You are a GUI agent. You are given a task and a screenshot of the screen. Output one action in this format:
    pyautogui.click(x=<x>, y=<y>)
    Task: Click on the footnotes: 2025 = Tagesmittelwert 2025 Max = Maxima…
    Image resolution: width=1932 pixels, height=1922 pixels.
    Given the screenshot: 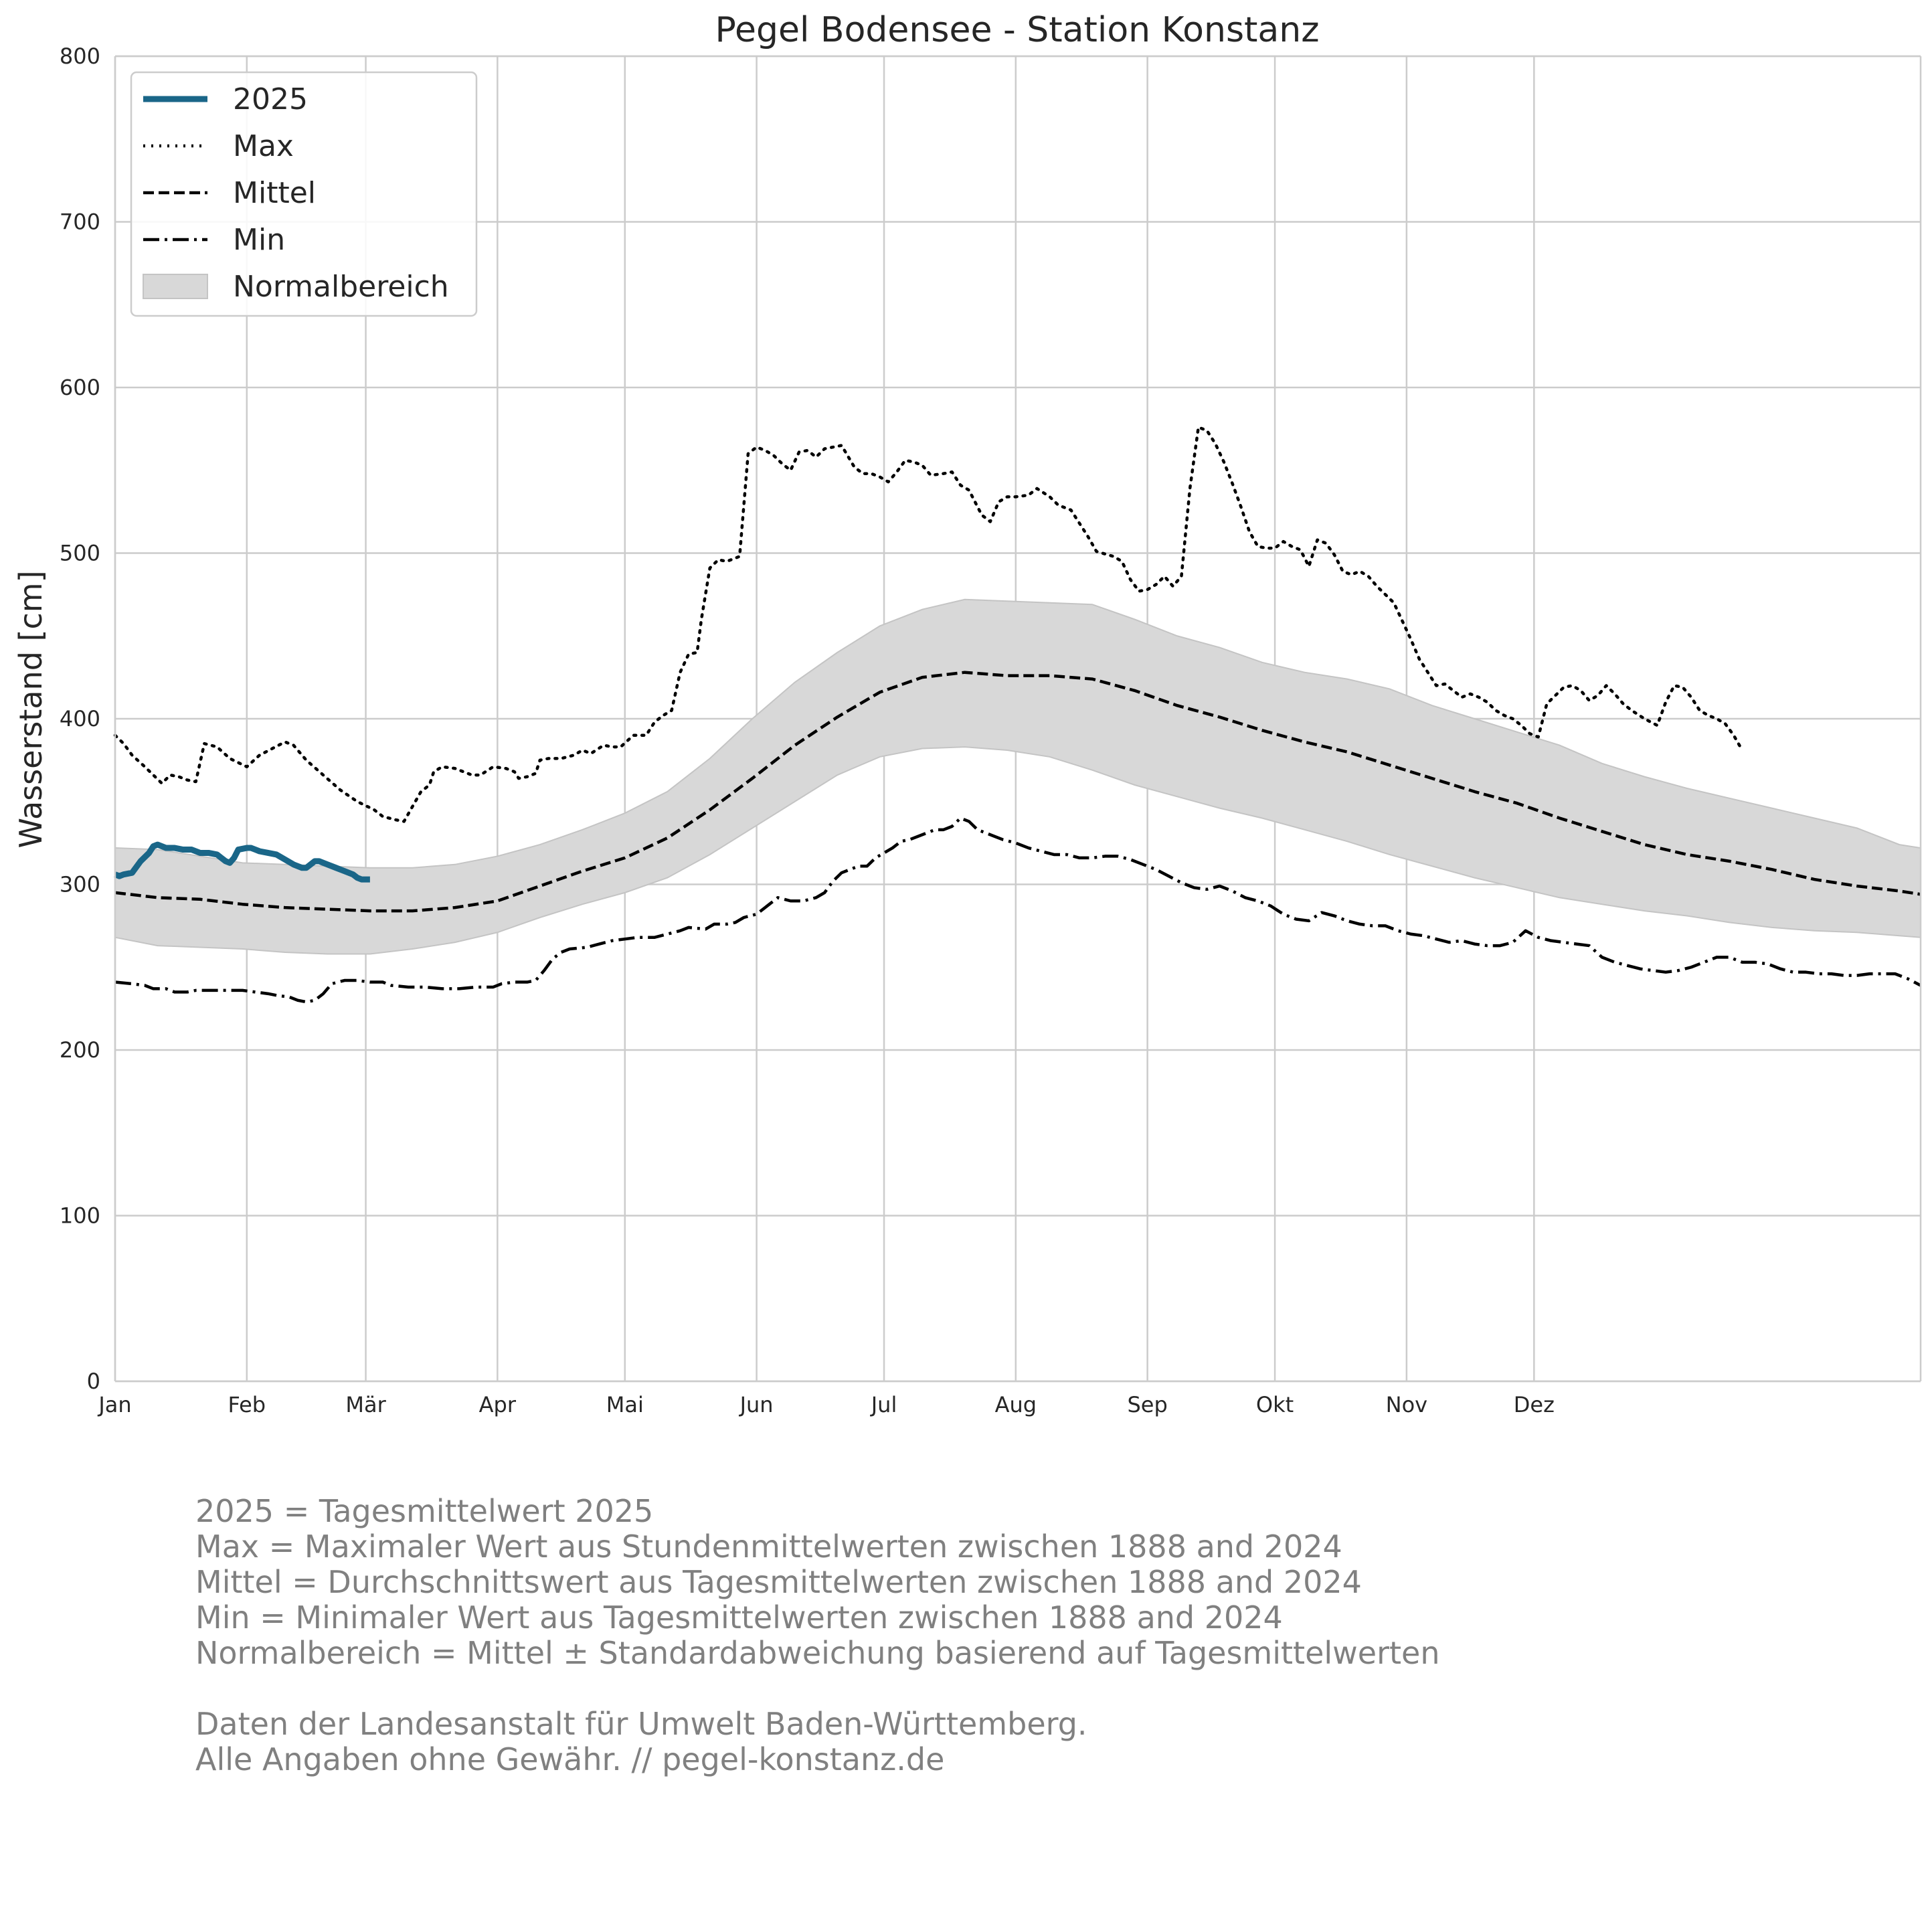 What is the action you would take?
    pyautogui.click(x=817, y=1635)
    